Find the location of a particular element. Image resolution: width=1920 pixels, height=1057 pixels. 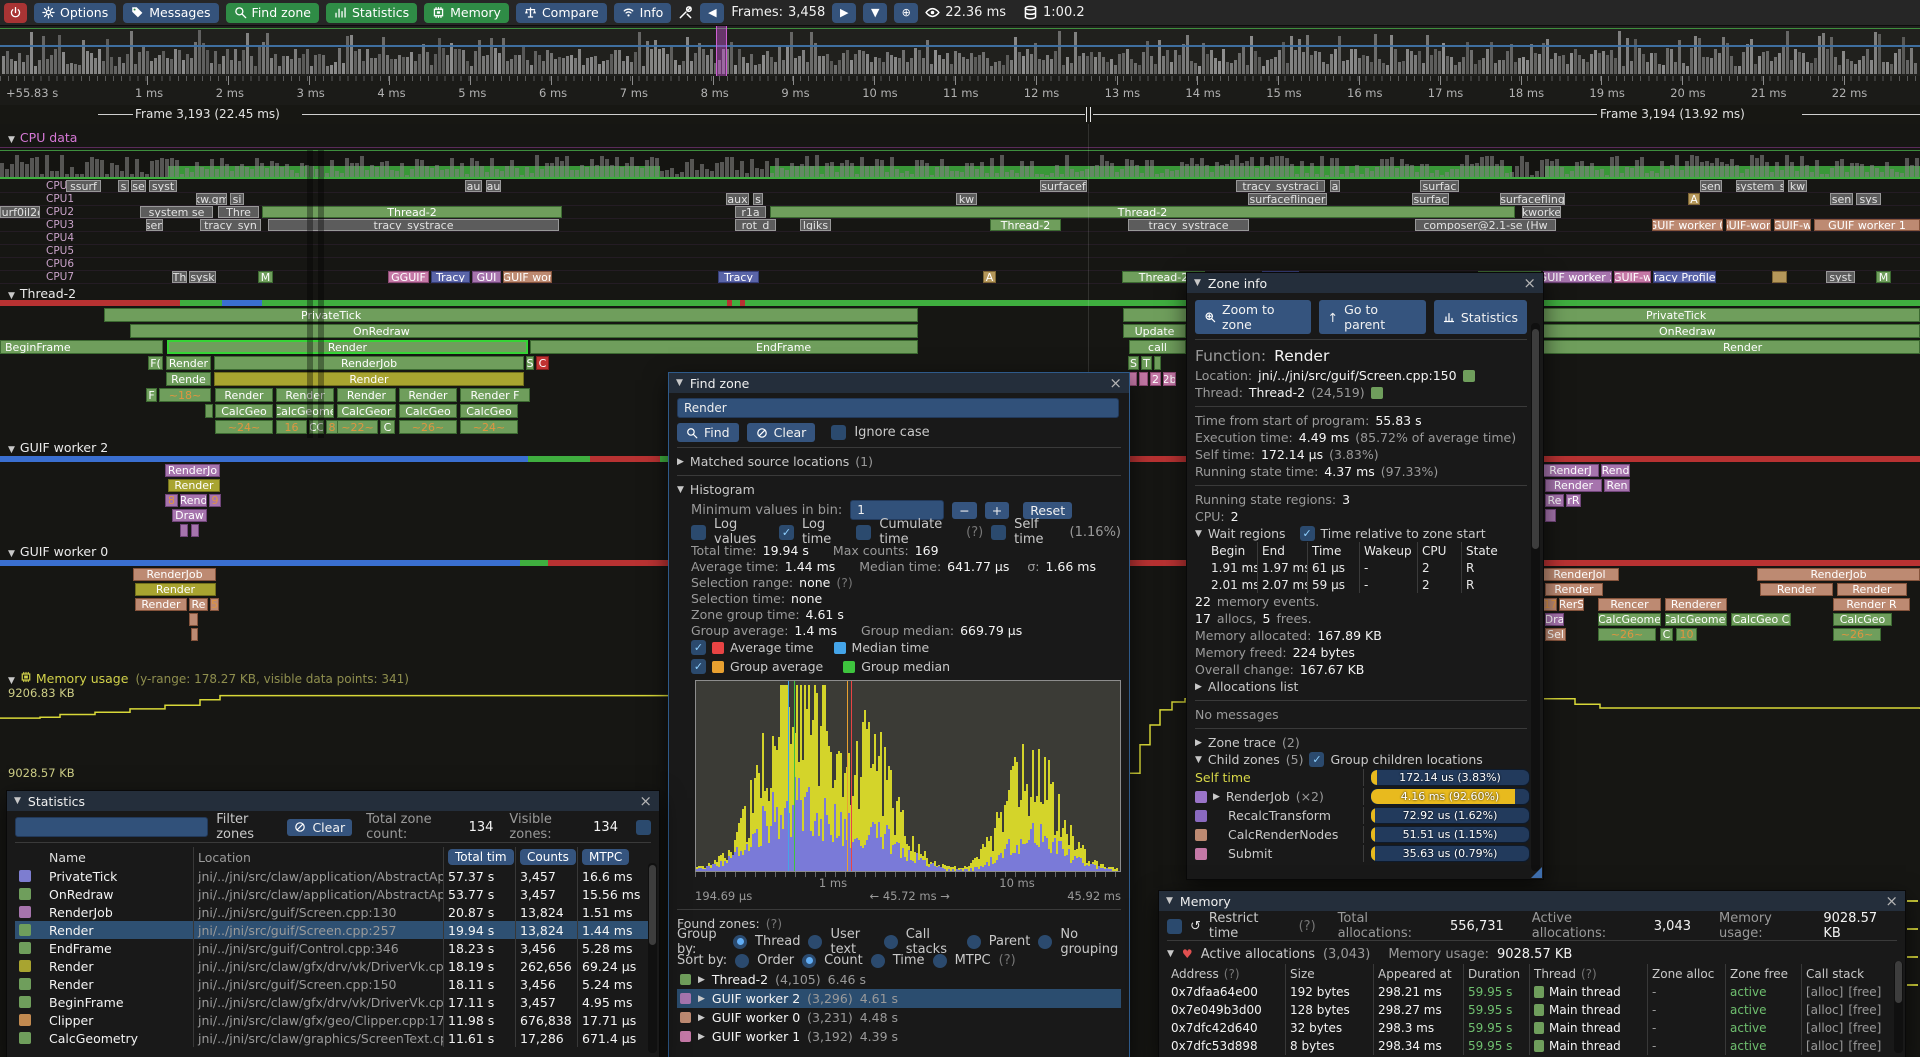

timeline-zone: F( is located at coordinates (155, 363).